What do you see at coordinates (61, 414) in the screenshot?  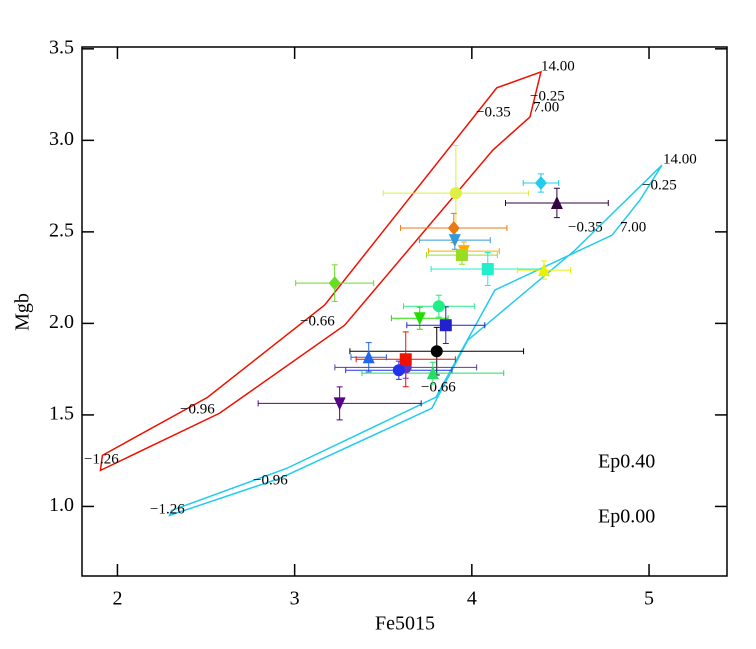 I see `y-tick-label: 1.5` at bounding box center [61, 414].